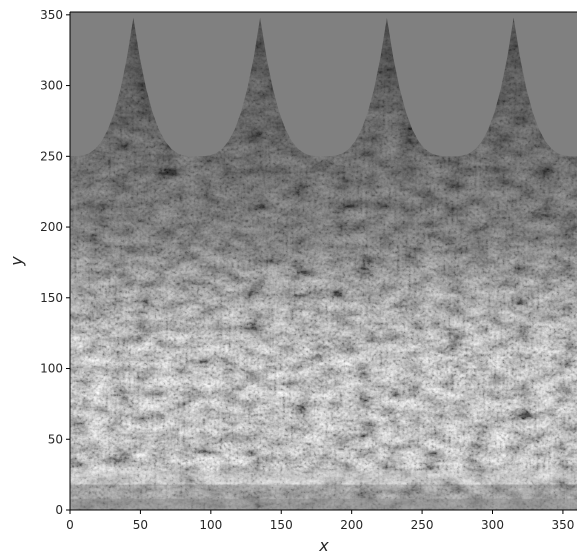  What do you see at coordinates (323, 545) in the screenshot?
I see `x-axis-label: x` at bounding box center [323, 545].